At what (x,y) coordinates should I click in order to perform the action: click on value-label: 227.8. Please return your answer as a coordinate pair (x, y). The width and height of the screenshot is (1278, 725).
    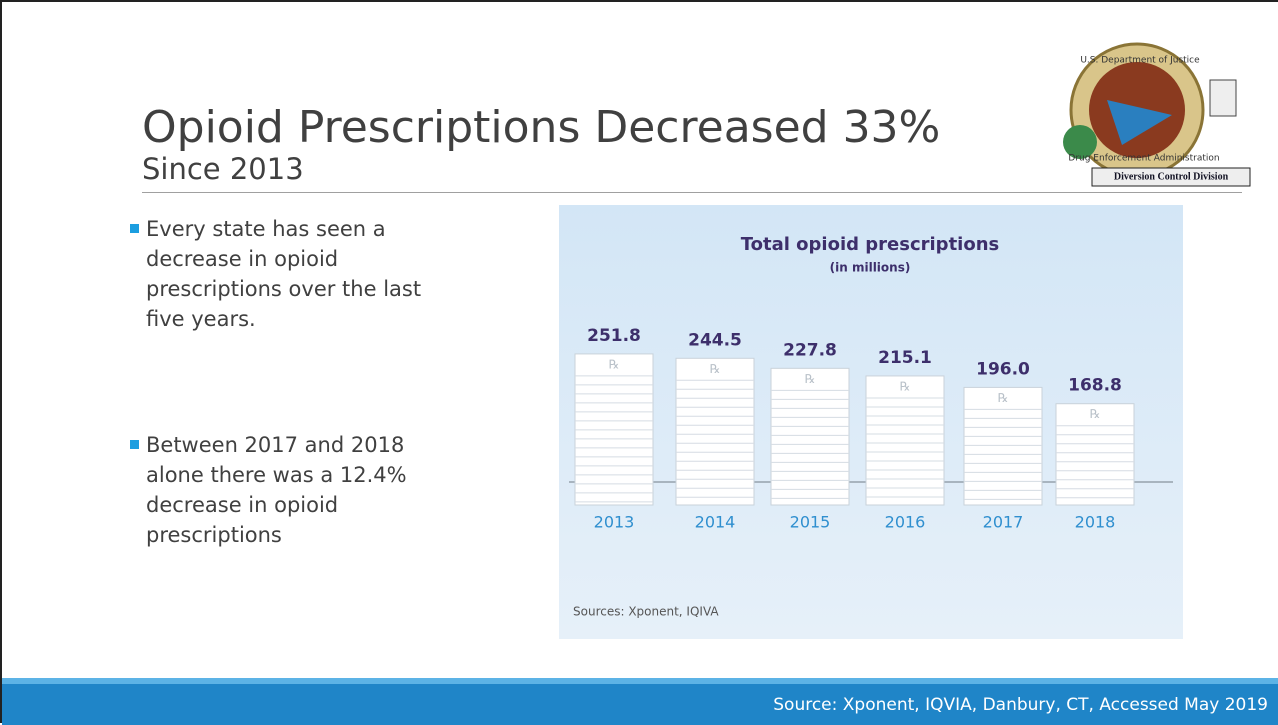
    Looking at the image, I should click on (810, 350).